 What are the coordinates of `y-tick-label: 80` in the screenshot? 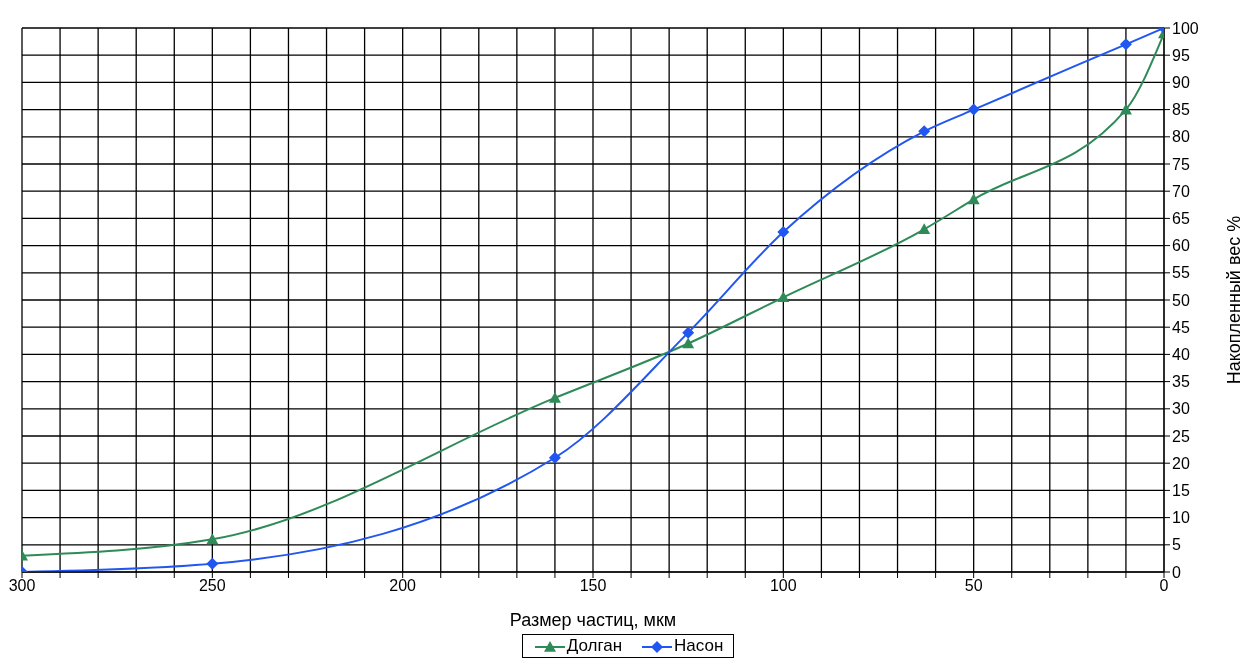 It's located at (1181, 137).